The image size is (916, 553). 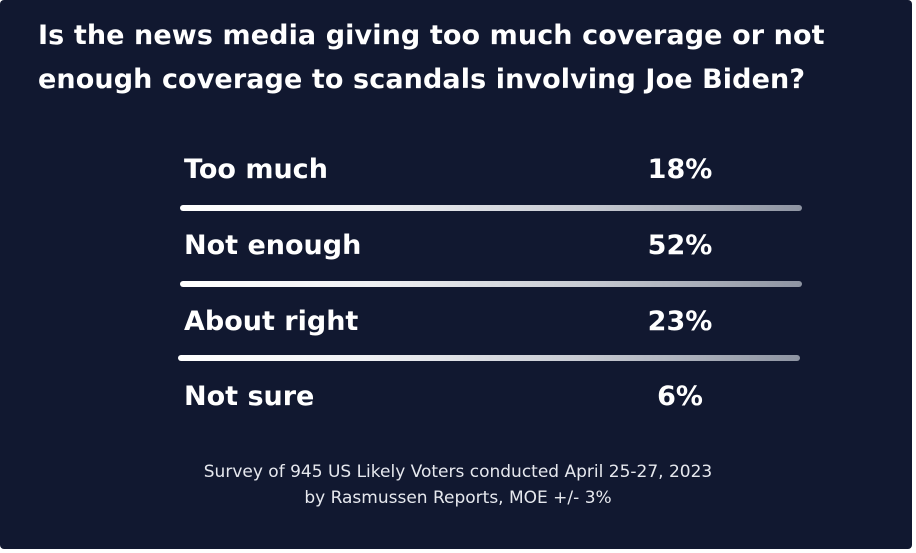 I want to click on row-label: Not sure, so click(x=249, y=396).